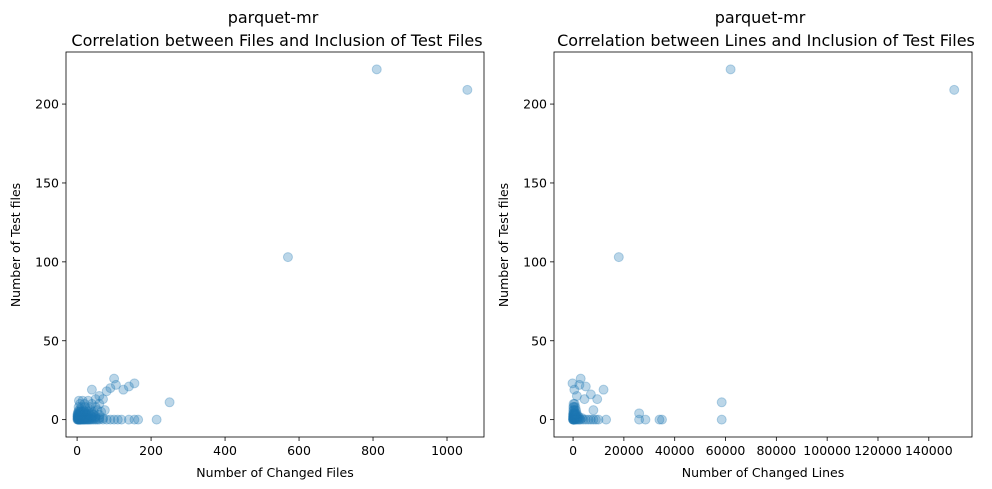  Describe the element at coordinates (760, 17) in the screenshot. I see `chart-title-line-1: parquet-mr` at that location.